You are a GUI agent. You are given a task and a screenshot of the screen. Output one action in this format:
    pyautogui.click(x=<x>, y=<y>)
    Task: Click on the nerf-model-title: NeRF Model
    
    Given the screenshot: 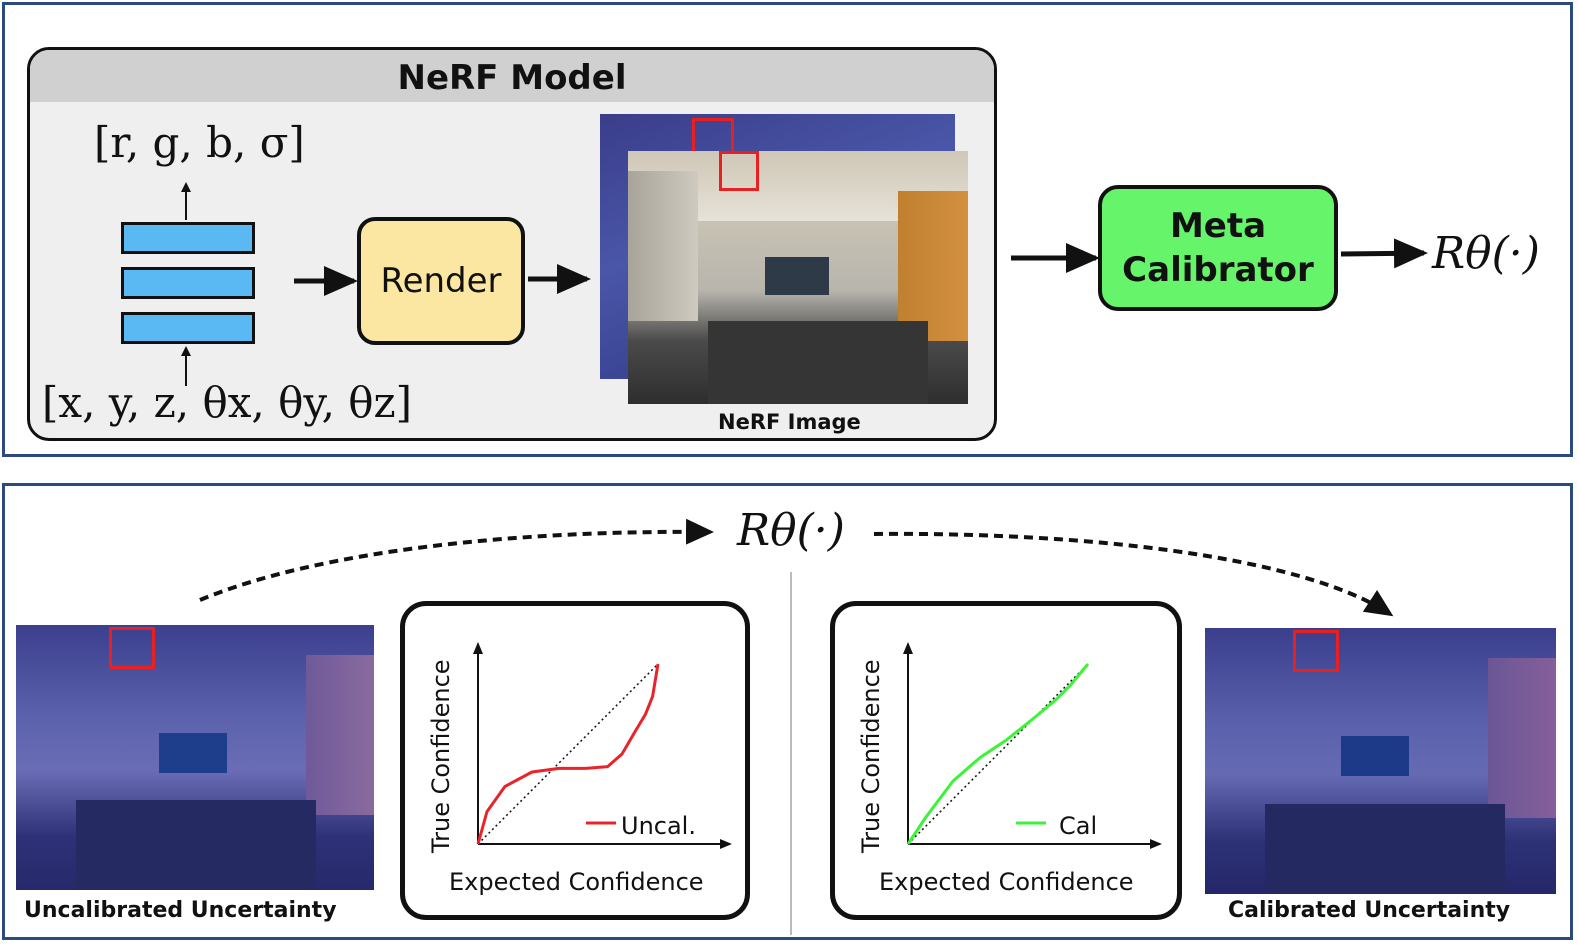 What is the action you would take?
    pyautogui.click(x=512, y=76)
    